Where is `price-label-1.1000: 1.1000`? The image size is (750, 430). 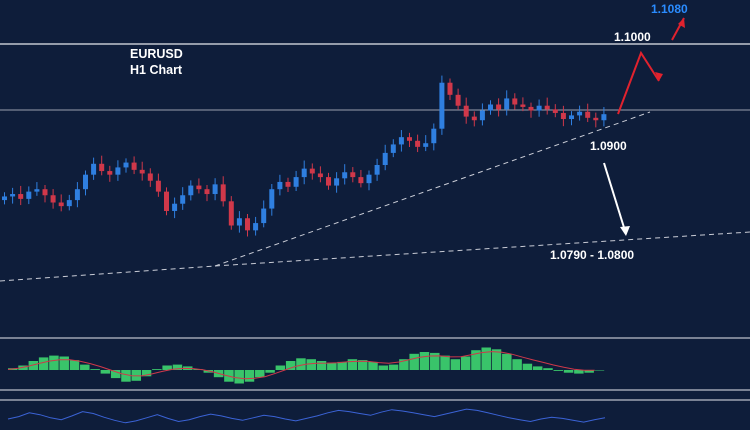
price-label-1.1000: 1.1000 is located at coordinates (632, 37).